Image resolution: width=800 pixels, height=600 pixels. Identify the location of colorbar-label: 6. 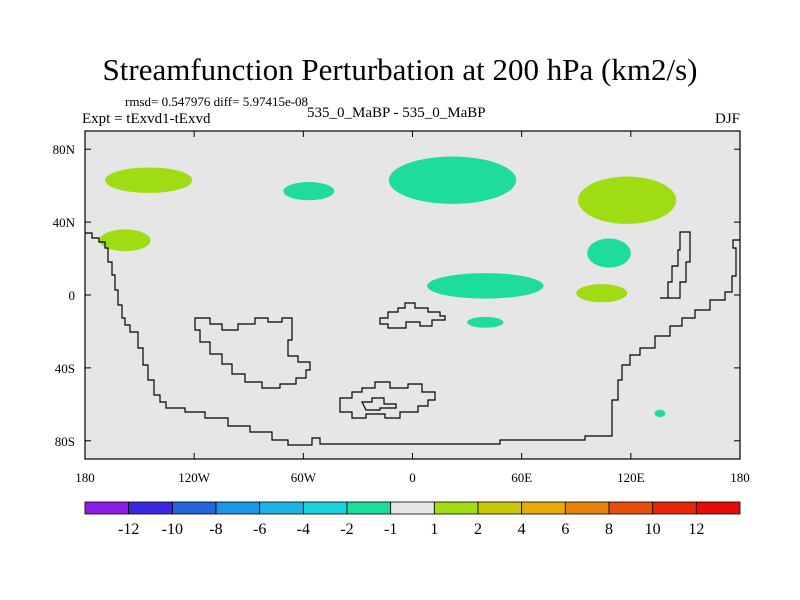
(565, 529).